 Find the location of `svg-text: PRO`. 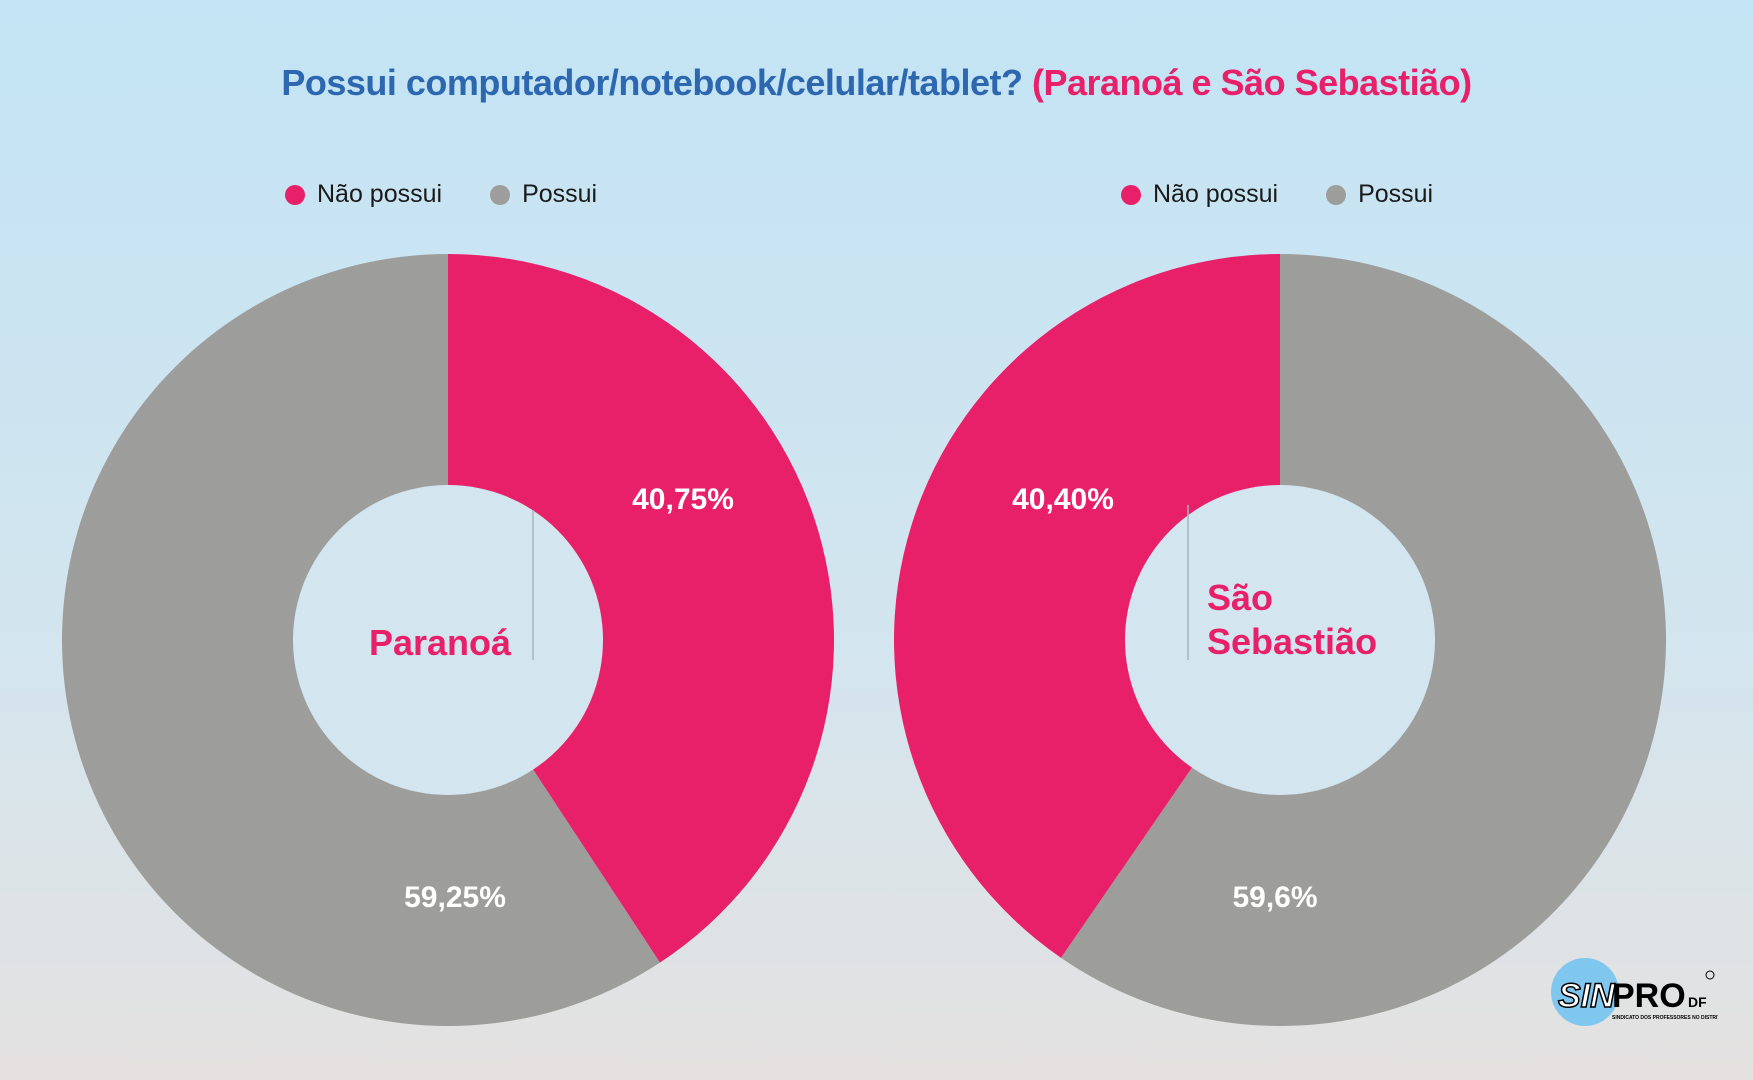

svg-text: PRO is located at coordinates (1649, 996).